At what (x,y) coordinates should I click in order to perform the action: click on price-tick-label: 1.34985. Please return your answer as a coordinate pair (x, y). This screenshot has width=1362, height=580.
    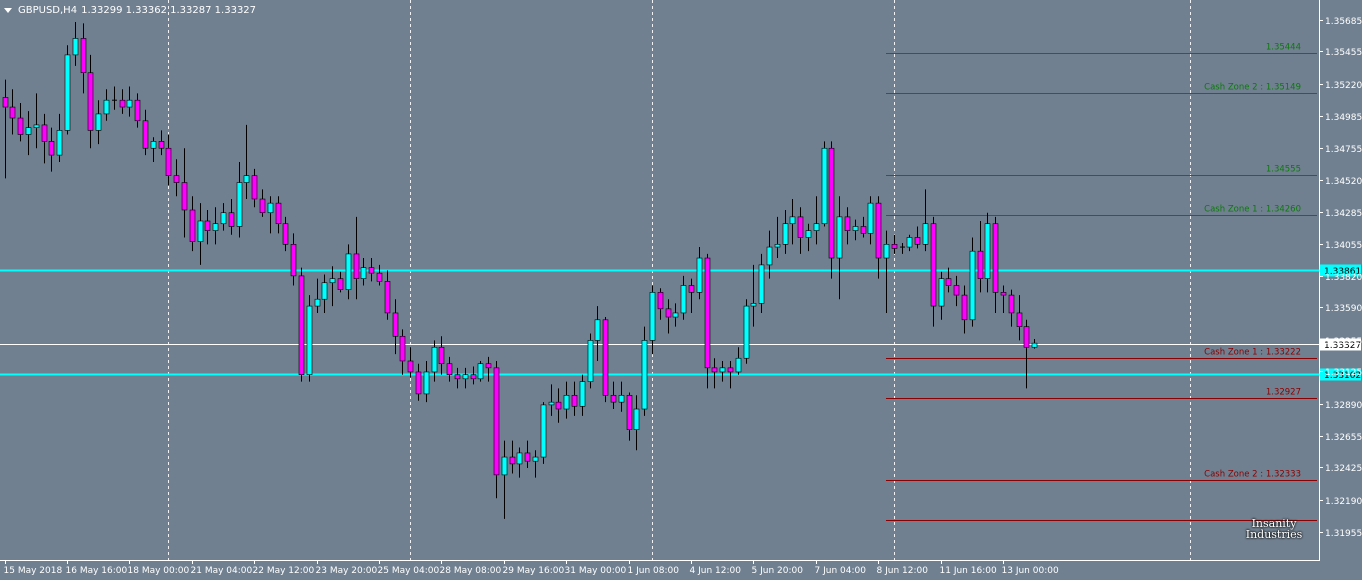
    Looking at the image, I should click on (1343, 118).